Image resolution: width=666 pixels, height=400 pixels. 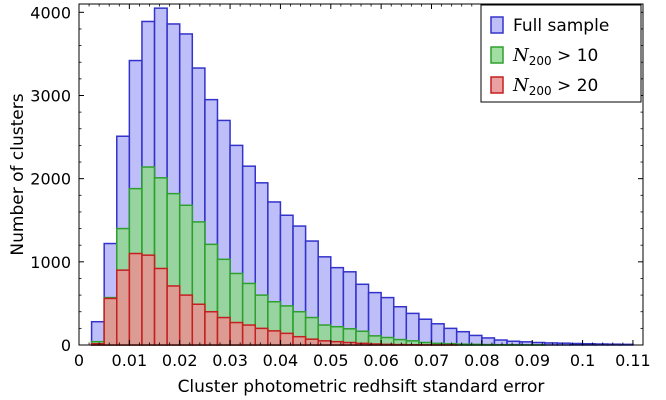 I want to click on y-axis-label: Number of clusters, so click(x=18, y=174).